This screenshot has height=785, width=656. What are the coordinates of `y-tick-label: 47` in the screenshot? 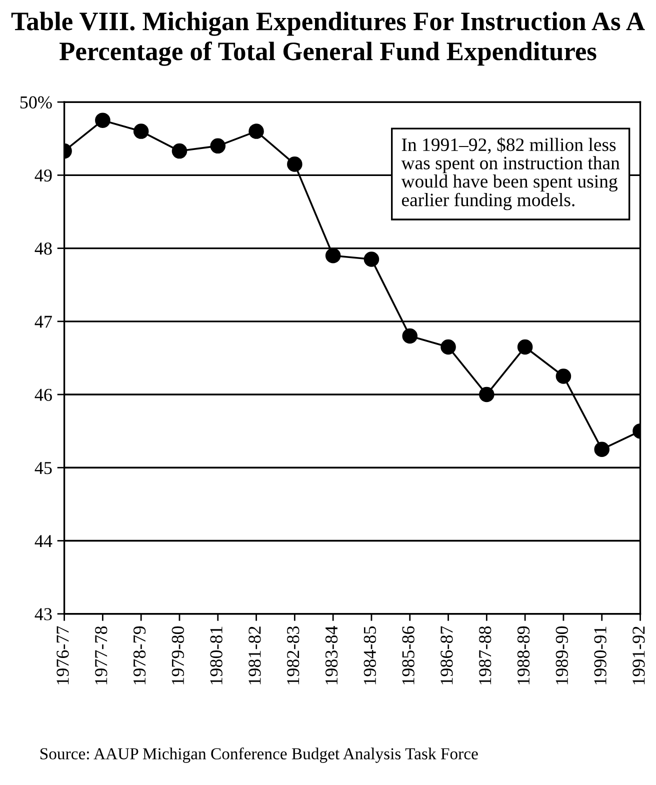 It's located at (43, 322).